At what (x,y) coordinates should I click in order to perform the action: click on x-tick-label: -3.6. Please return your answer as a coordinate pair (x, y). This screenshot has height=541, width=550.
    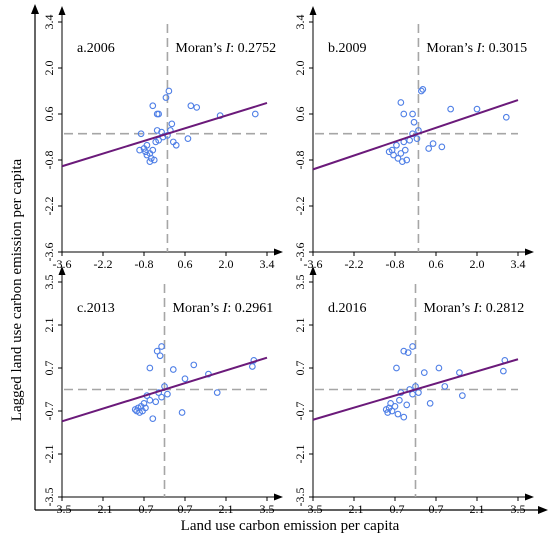
    Looking at the image, I should click on (62, 264).